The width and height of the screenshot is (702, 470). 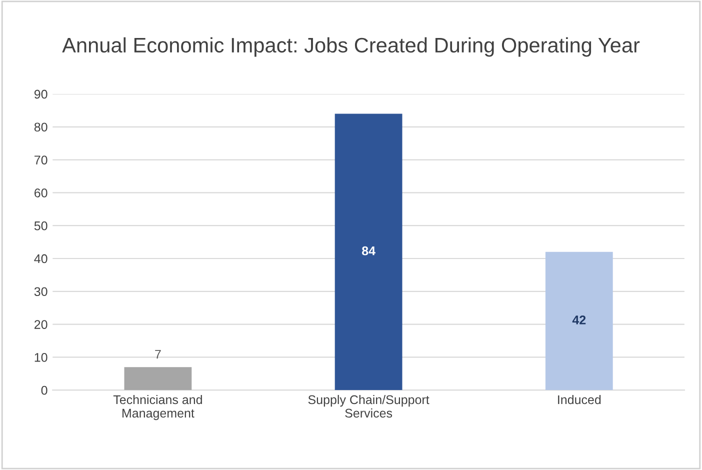 What do you see at coordinates (41, 291) in the screenshot?
I see `y-tick-label: 30` at bounding box center [41, 291].